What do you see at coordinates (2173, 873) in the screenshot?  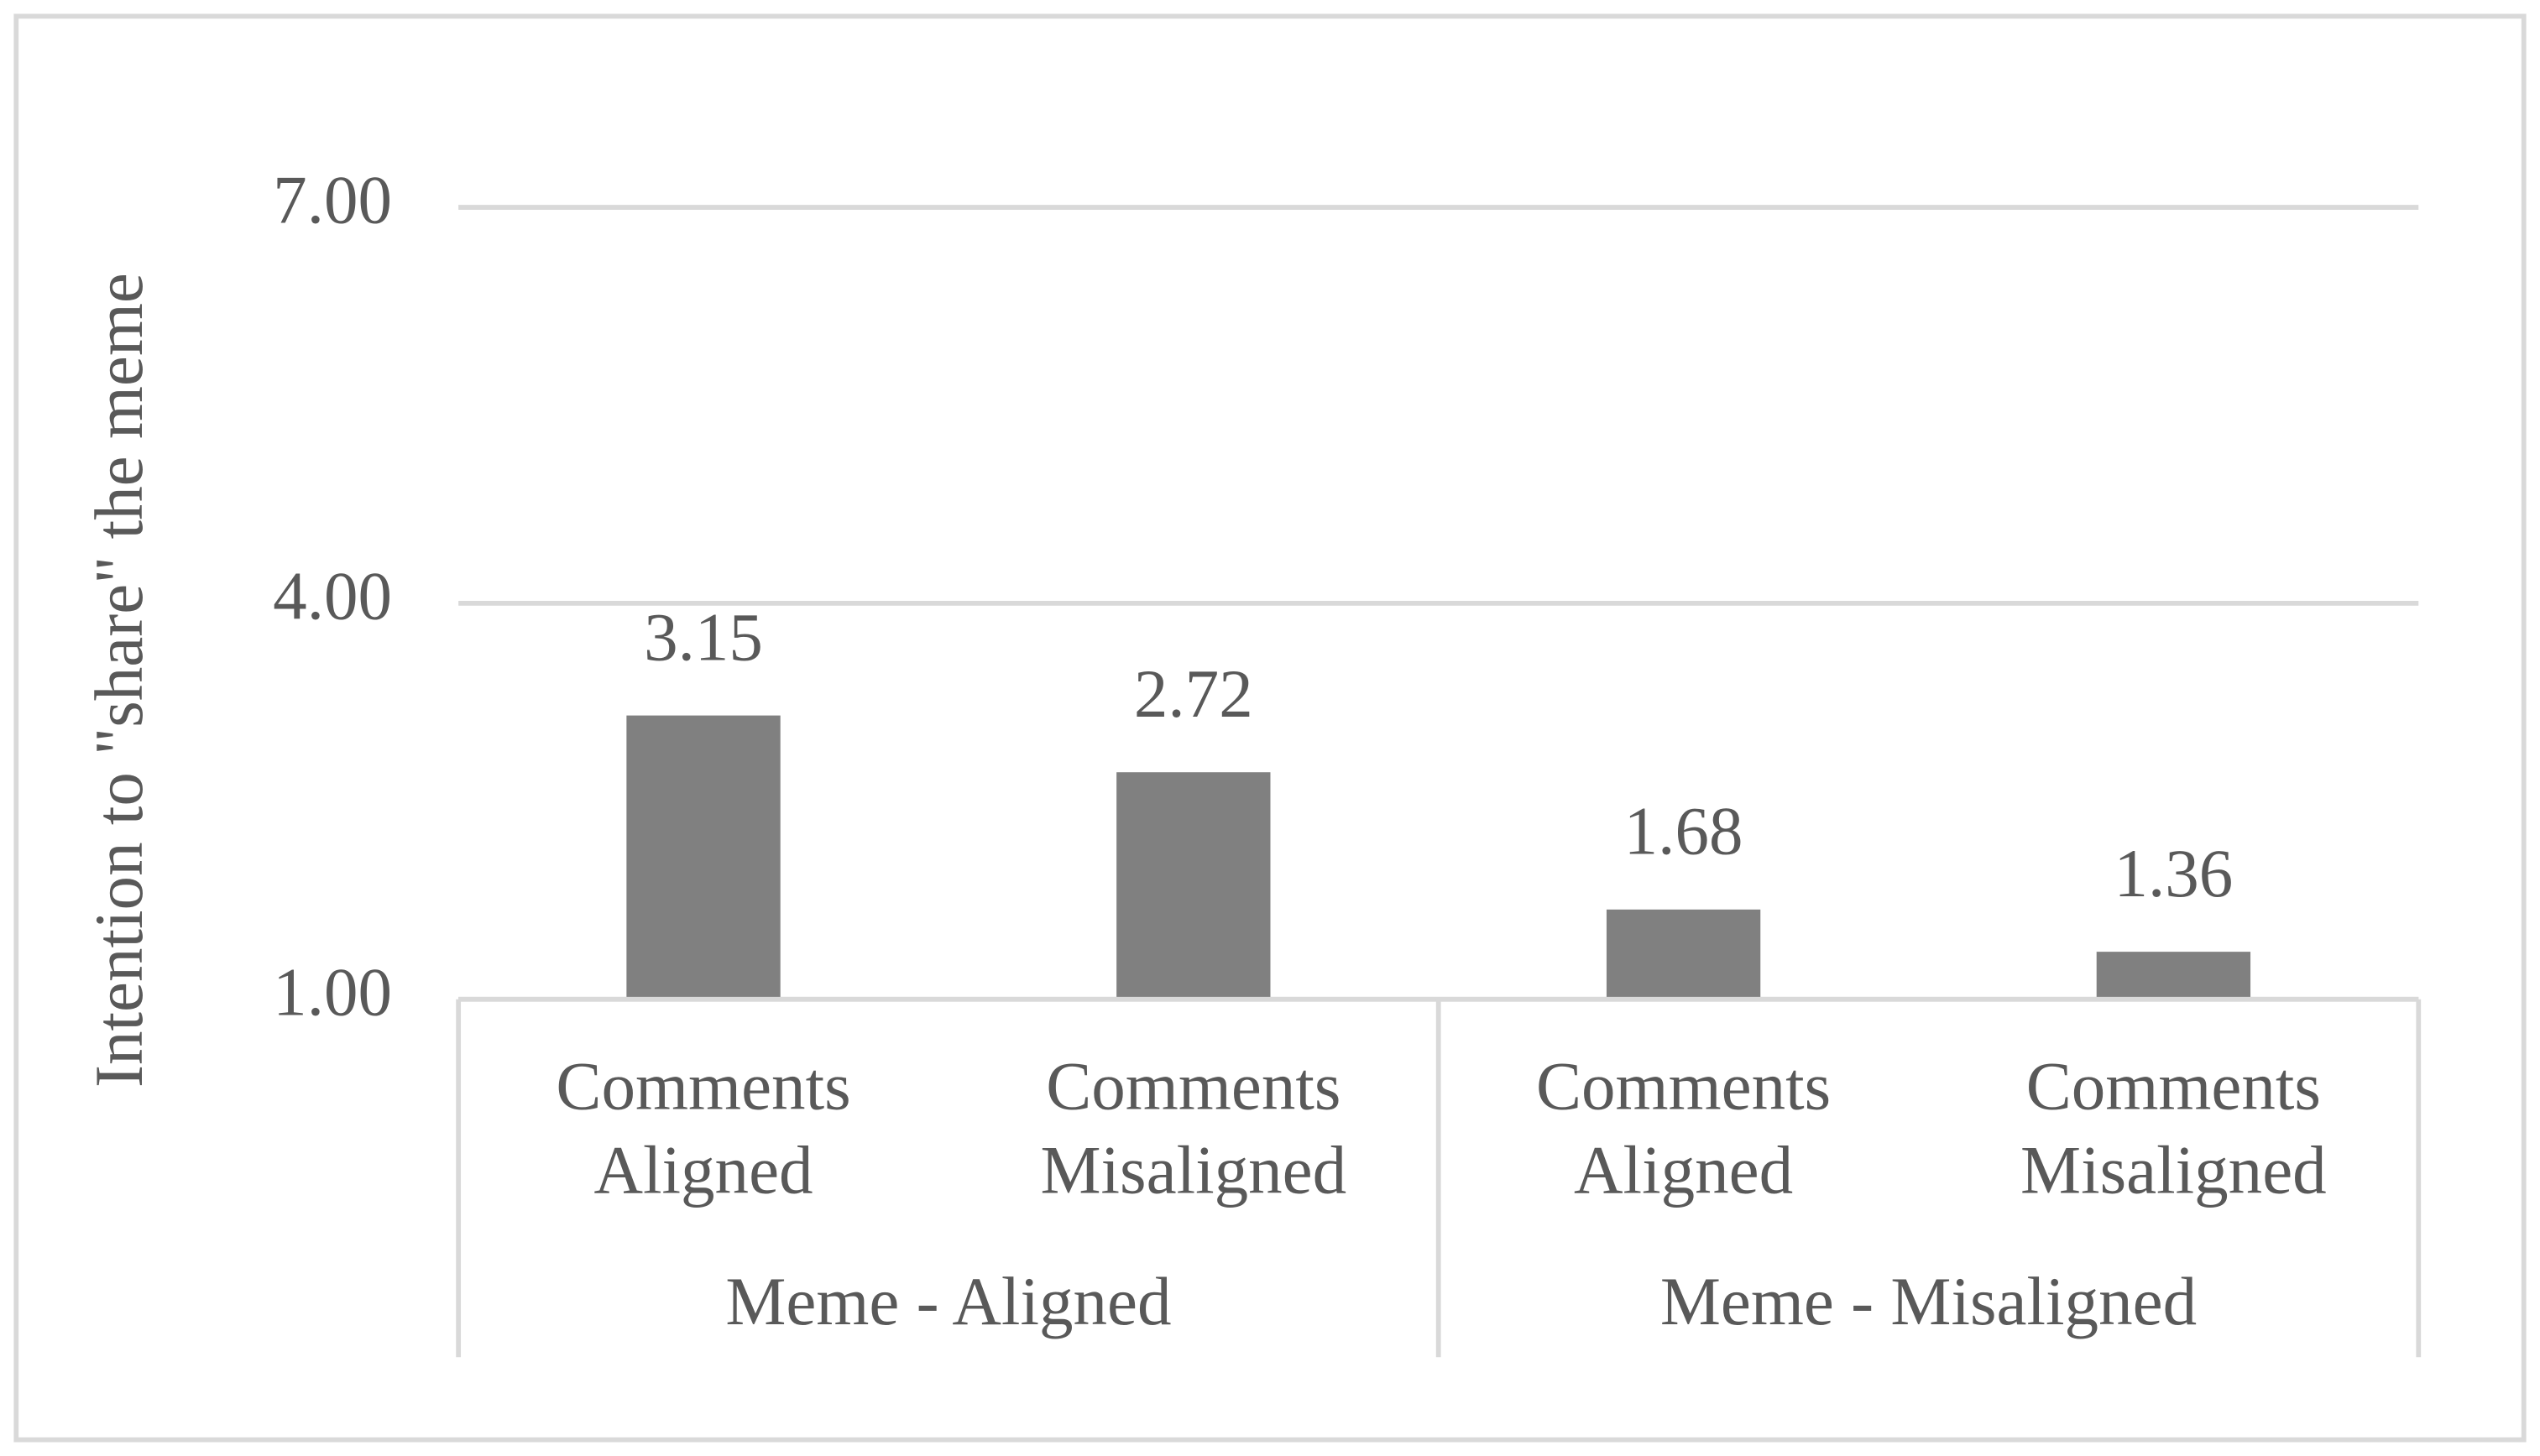 I see `value-label: 1.36` at bounding box center [2173, 873].